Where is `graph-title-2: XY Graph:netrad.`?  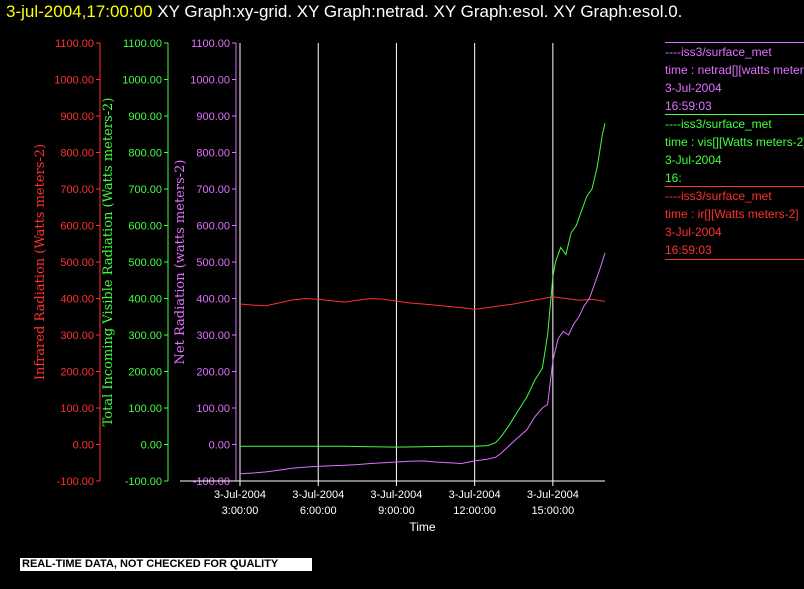
graph-title-2: XY Graph:netrad. is located at coordinates (362, 11).